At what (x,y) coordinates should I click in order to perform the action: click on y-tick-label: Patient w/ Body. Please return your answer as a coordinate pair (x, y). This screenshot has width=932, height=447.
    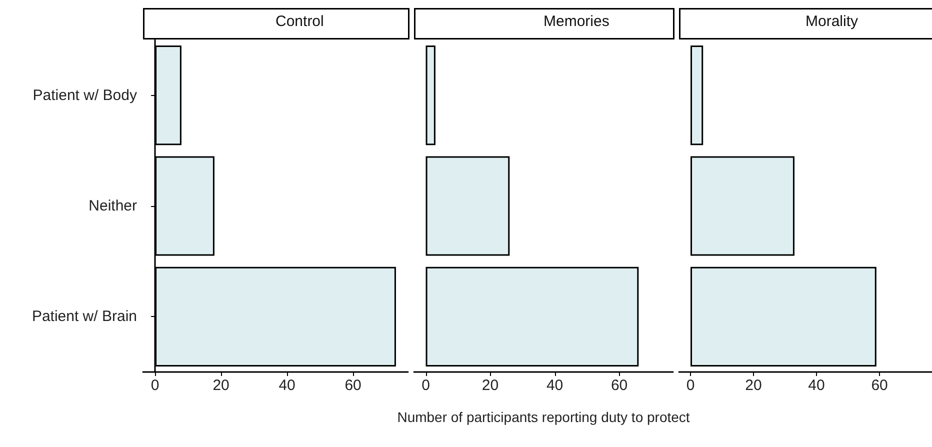
    Looking at the image, I should click on (85, 95).